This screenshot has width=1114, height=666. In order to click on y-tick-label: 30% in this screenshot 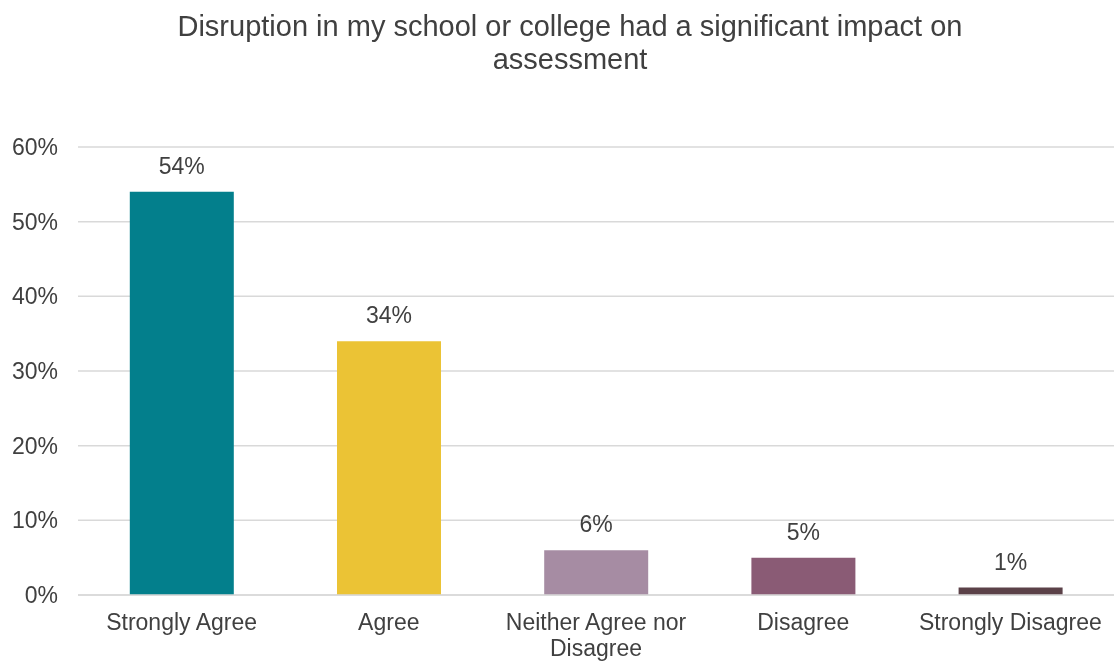, I will do `click(34, 371)`.